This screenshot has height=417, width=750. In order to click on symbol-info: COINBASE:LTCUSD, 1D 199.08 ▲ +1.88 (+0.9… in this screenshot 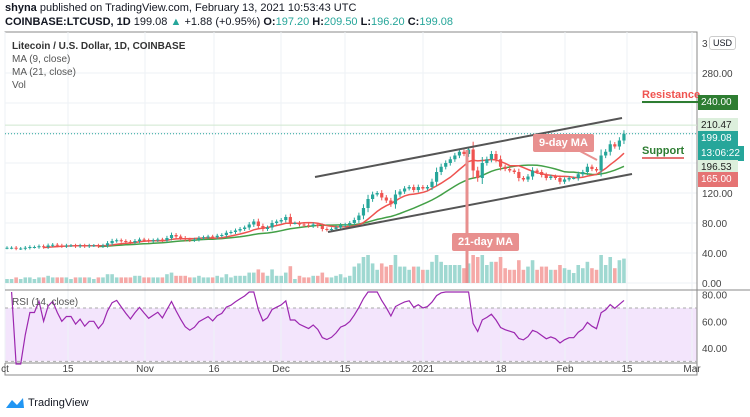, I will do `click(229, 22)`.